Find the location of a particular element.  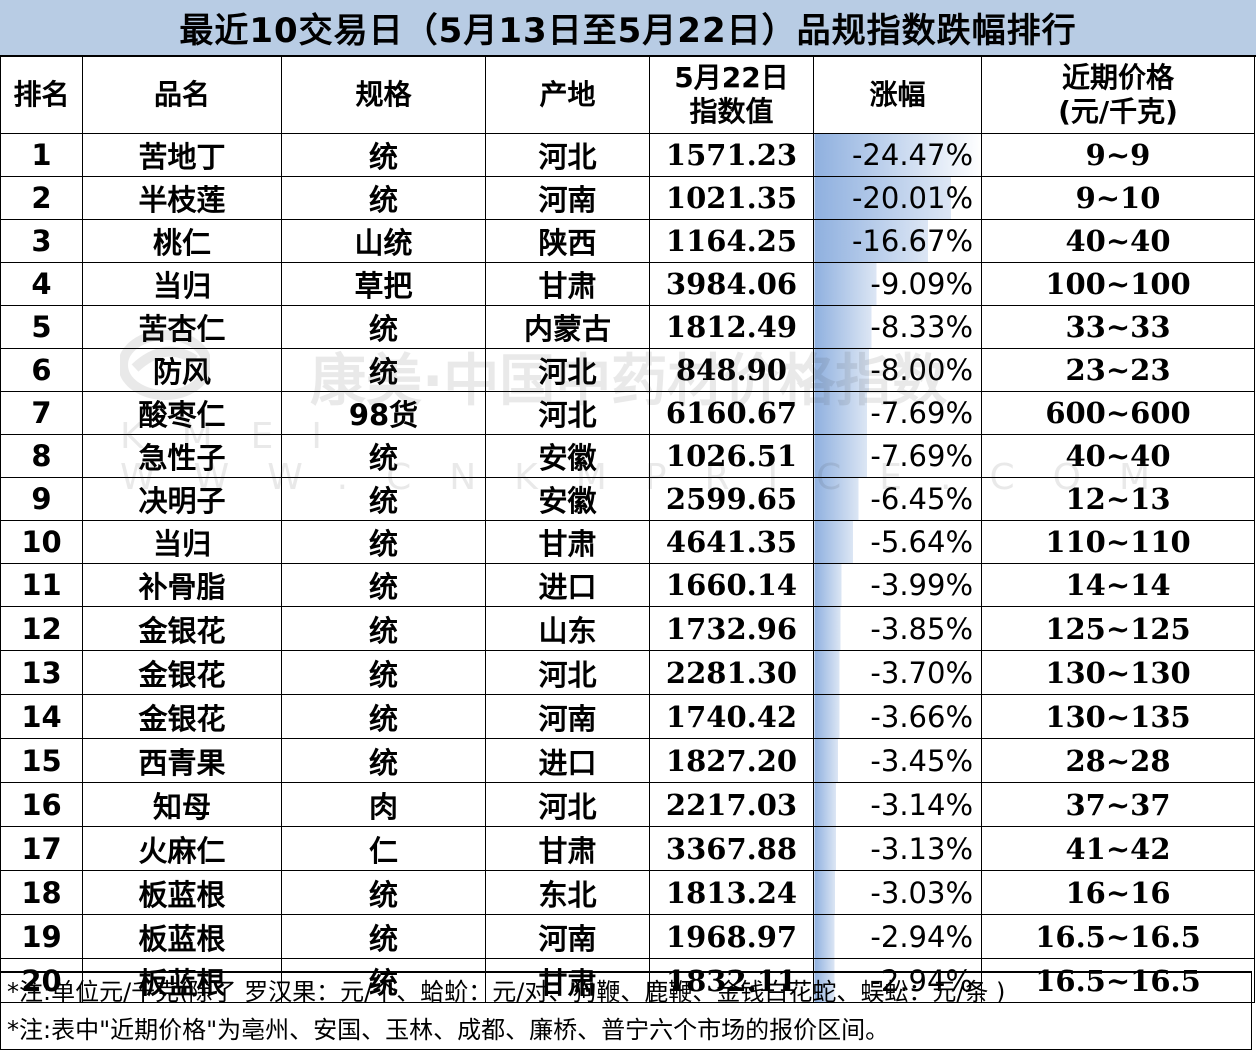

table-row: 18 板蓝根统东北 1813.24 -3.03% 16~16 is located at coordinates (627, 892).